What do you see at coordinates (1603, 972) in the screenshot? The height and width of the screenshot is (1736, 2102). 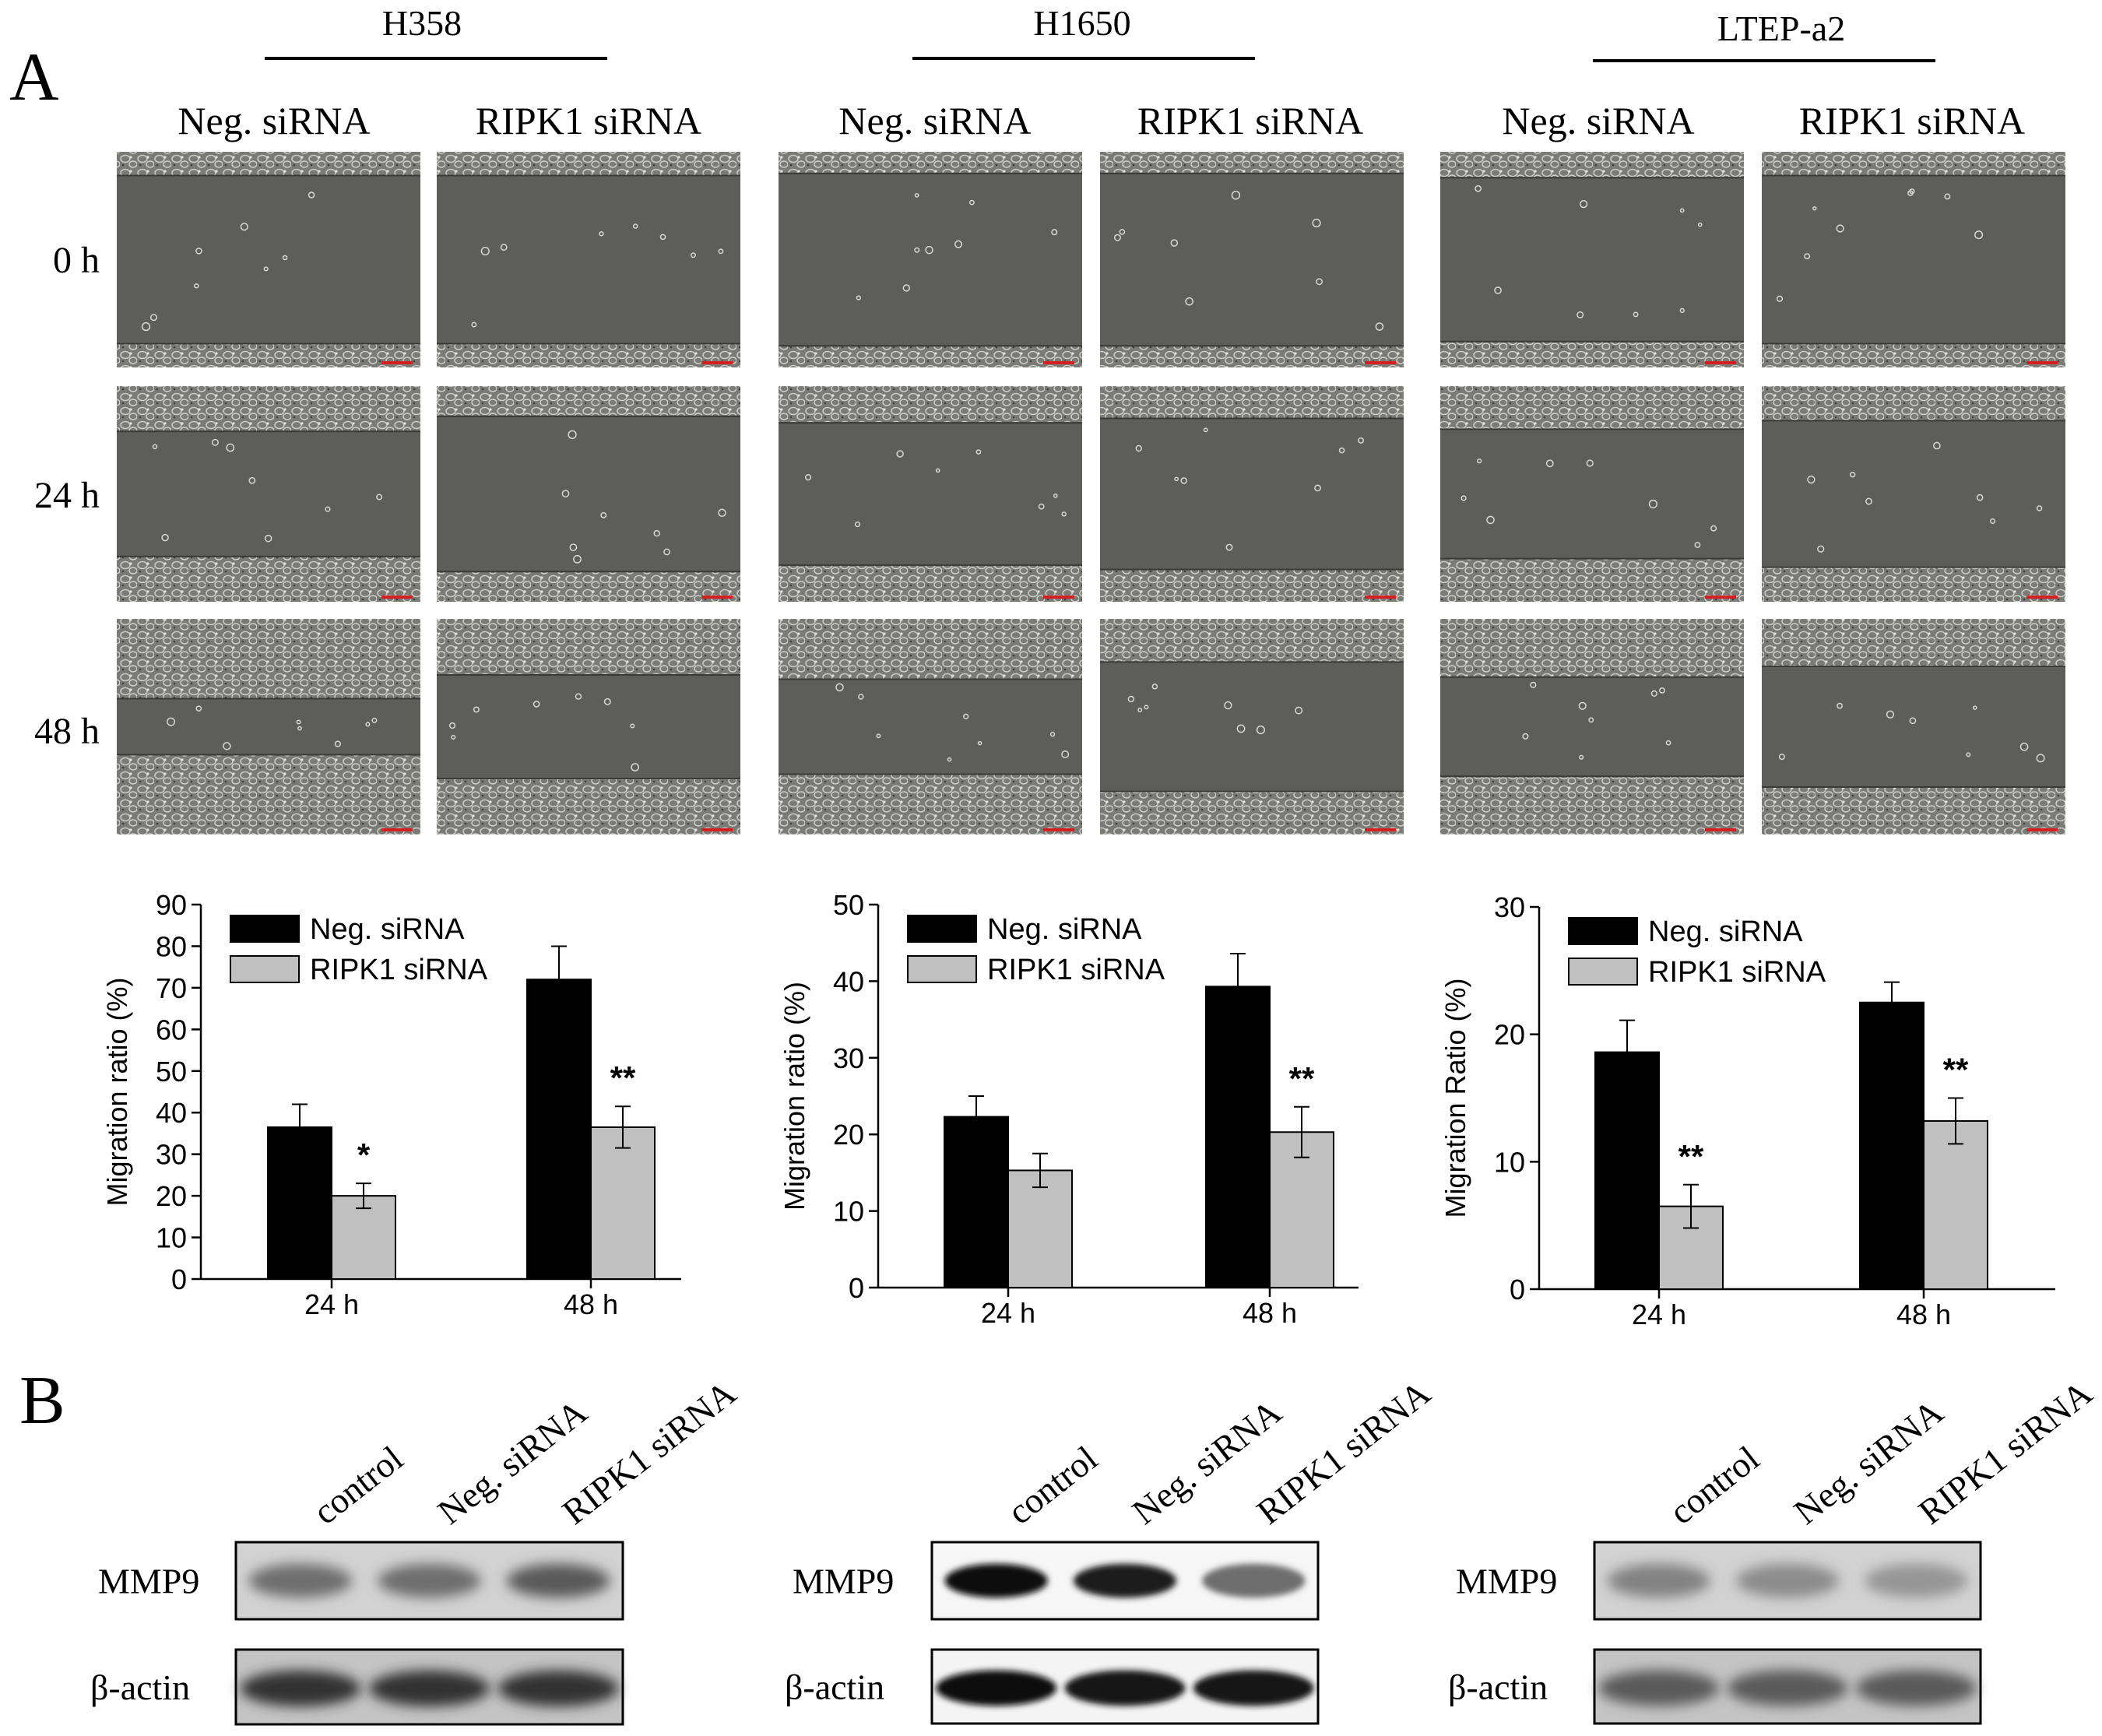 I see `legend-swatch` at bounding box center [1603, 972].